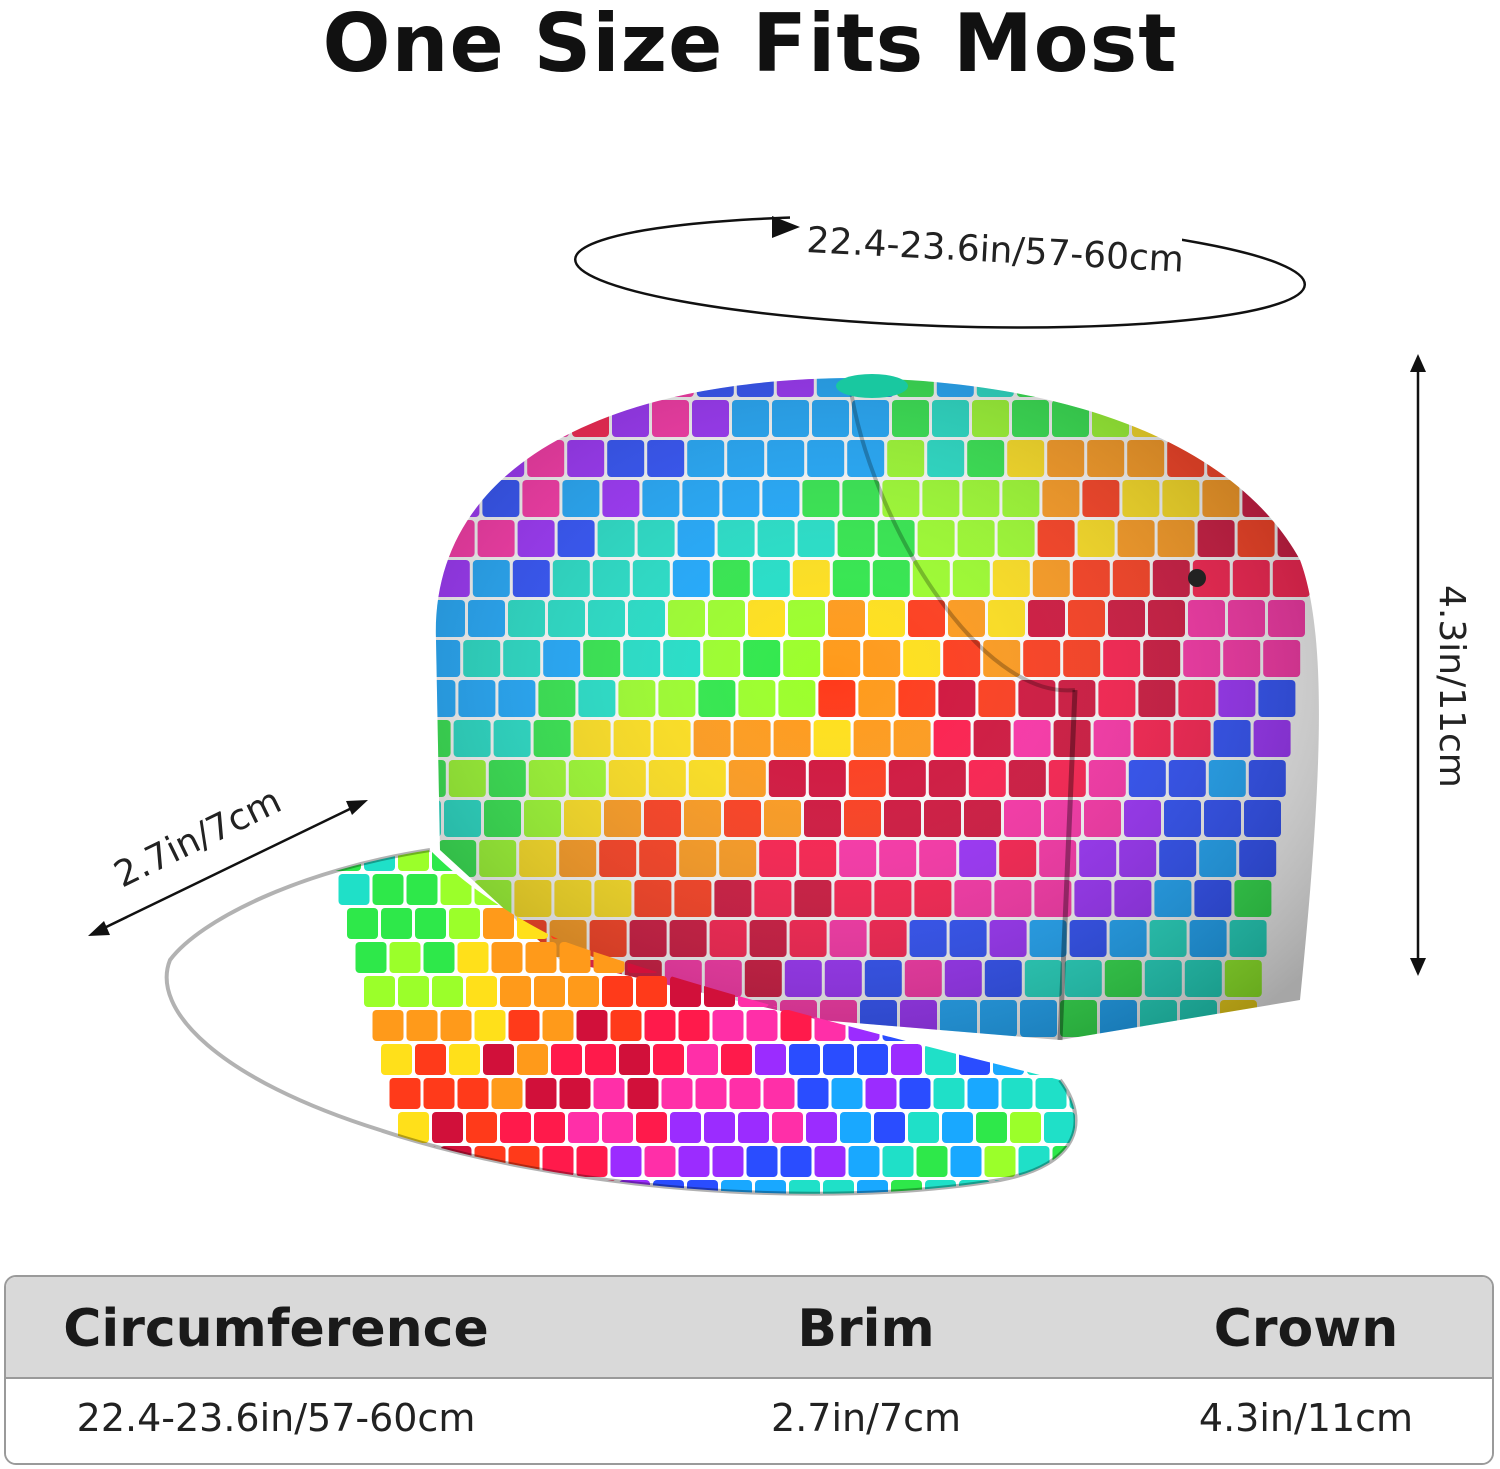 Image resolution: width=1500 pixels, height=1469 pixels. Describe the element at coordinates (1306, 1329) in the screenshot. I see `header-crown: Crown` at that location.